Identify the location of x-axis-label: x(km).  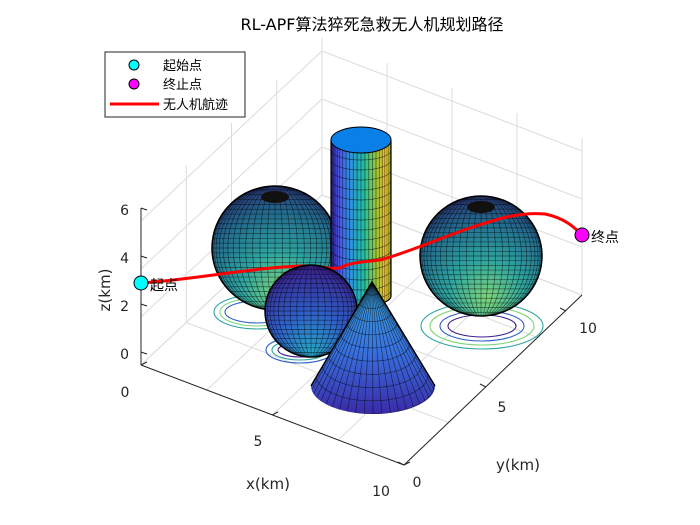
(268, 484).